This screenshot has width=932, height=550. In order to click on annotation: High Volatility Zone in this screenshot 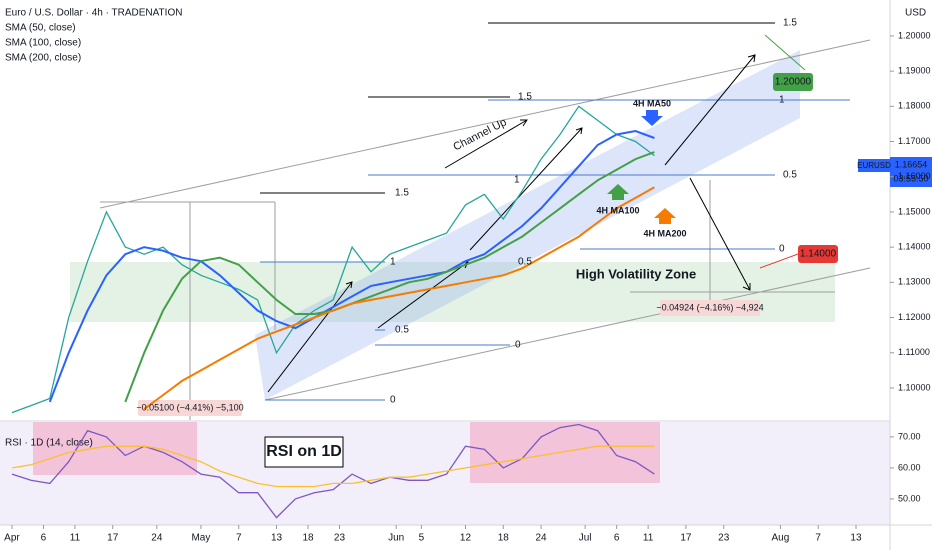, I will do `click(636, 273)`.